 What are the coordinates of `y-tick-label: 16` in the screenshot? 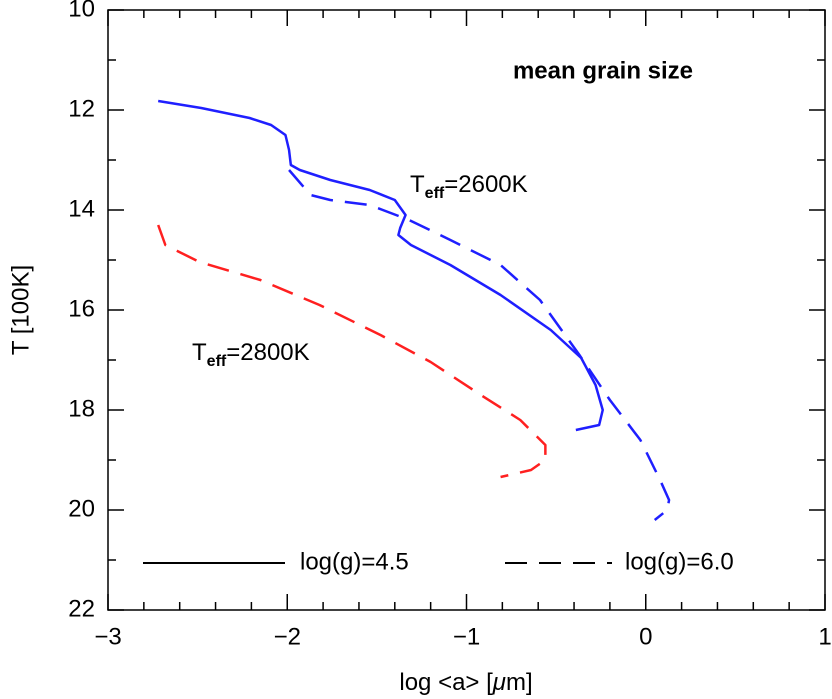 It's located at (81, 308).